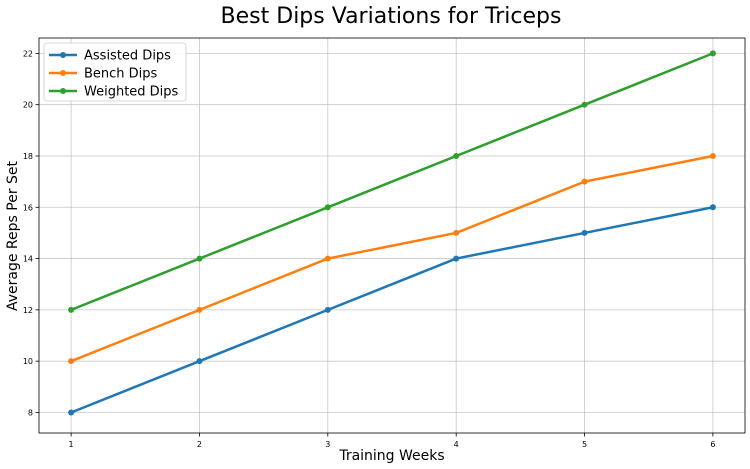  Describe the element at coordinates (584, 444) in the screenshot. I see `x-tick-label: 5` at that location.